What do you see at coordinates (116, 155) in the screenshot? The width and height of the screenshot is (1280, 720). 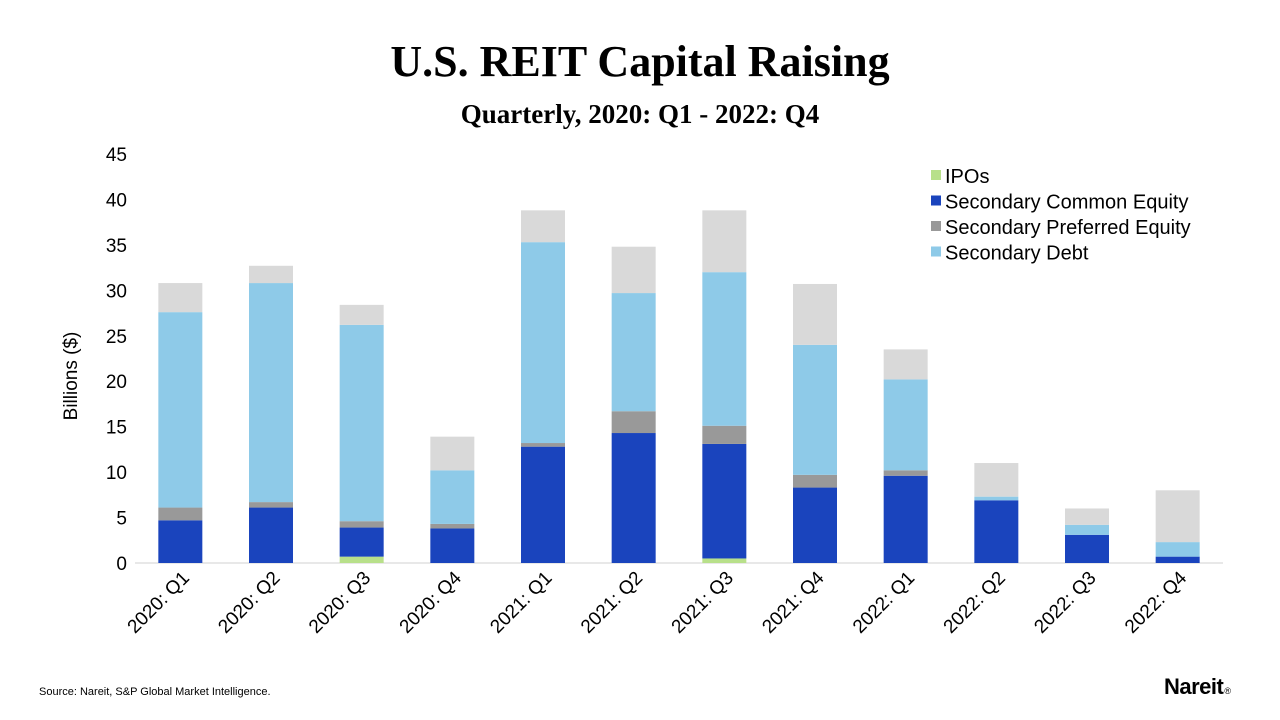 I see `y-tick-label: 45` at bounding box center [116, 155].